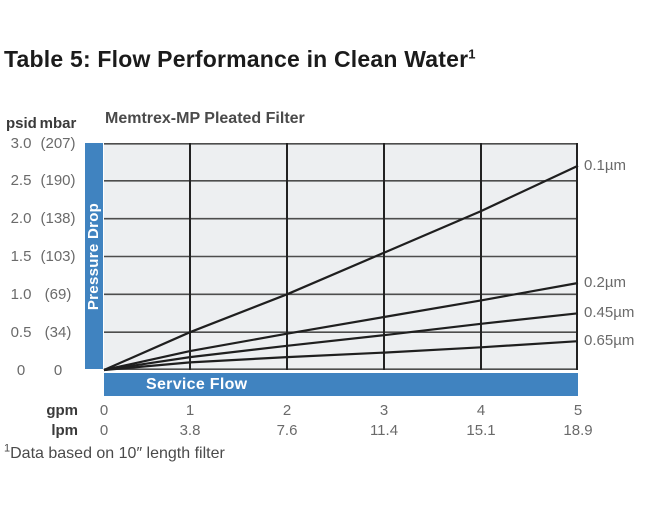 The height and width of the screenshot is (517, 650). I want to click on x-tick-gpm: 4, so click(481, 410).